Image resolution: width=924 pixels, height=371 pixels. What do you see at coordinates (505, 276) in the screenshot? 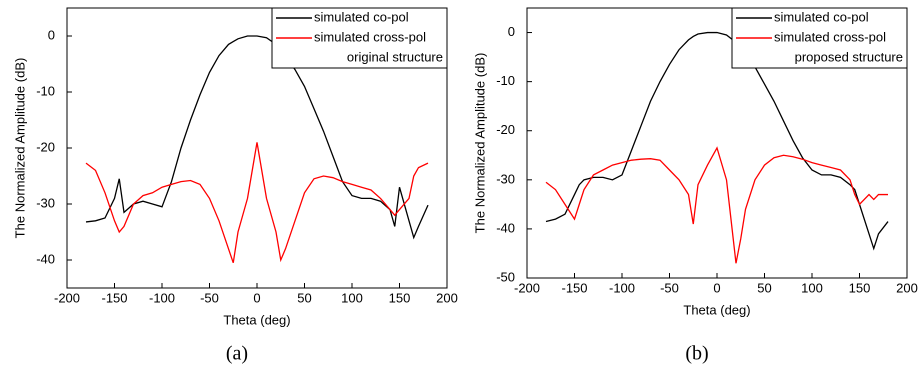
I see `y-tick-label: -50` at bounding box center [505, 276].